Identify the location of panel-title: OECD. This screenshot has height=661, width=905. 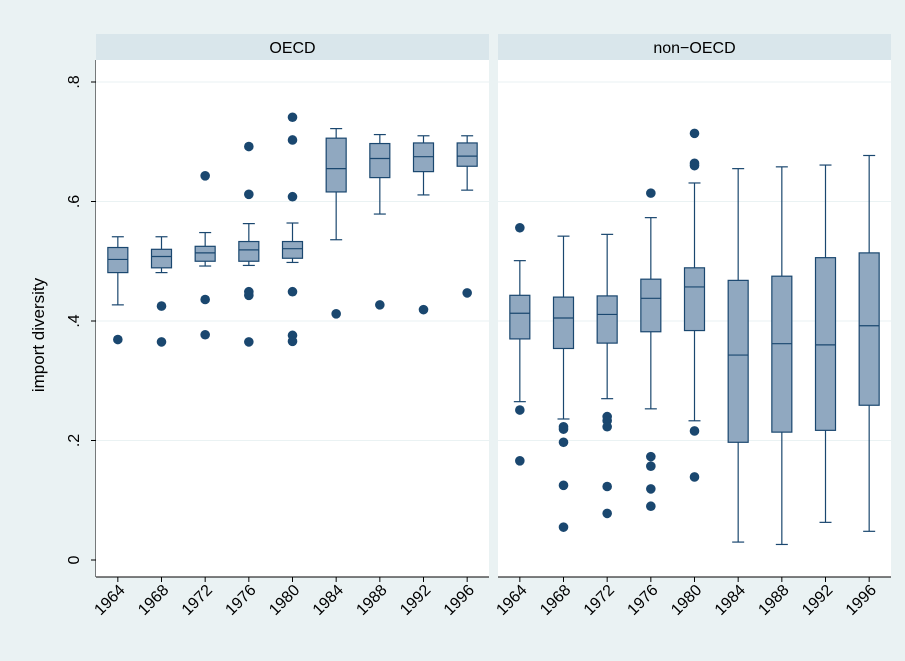
(292, 48).